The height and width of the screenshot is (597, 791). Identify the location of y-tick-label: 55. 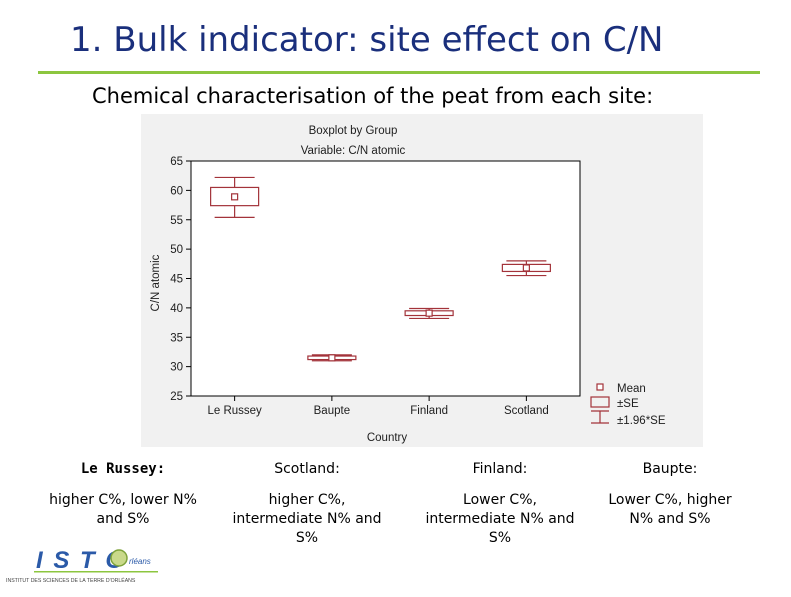
(176, 221).